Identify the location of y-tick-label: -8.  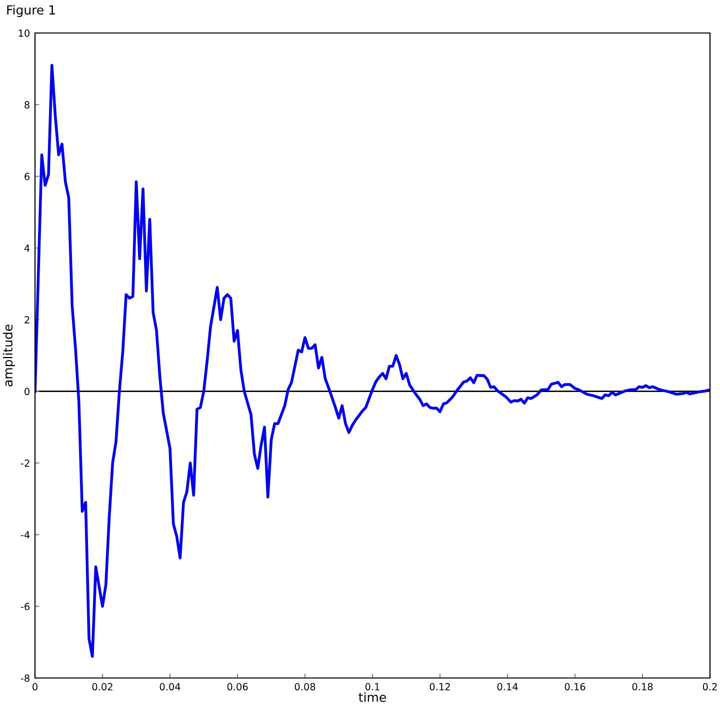
(25, 678).